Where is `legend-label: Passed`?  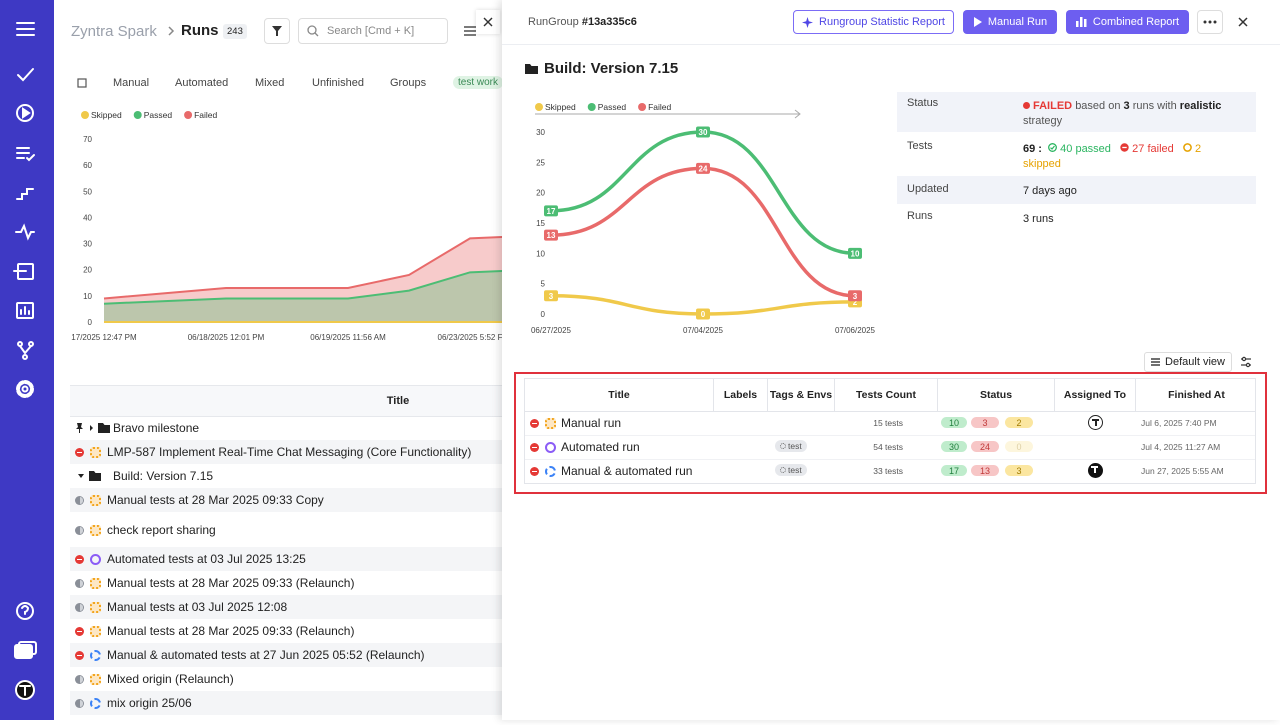
legend-label: Passed is located at coordinates (158, 115).